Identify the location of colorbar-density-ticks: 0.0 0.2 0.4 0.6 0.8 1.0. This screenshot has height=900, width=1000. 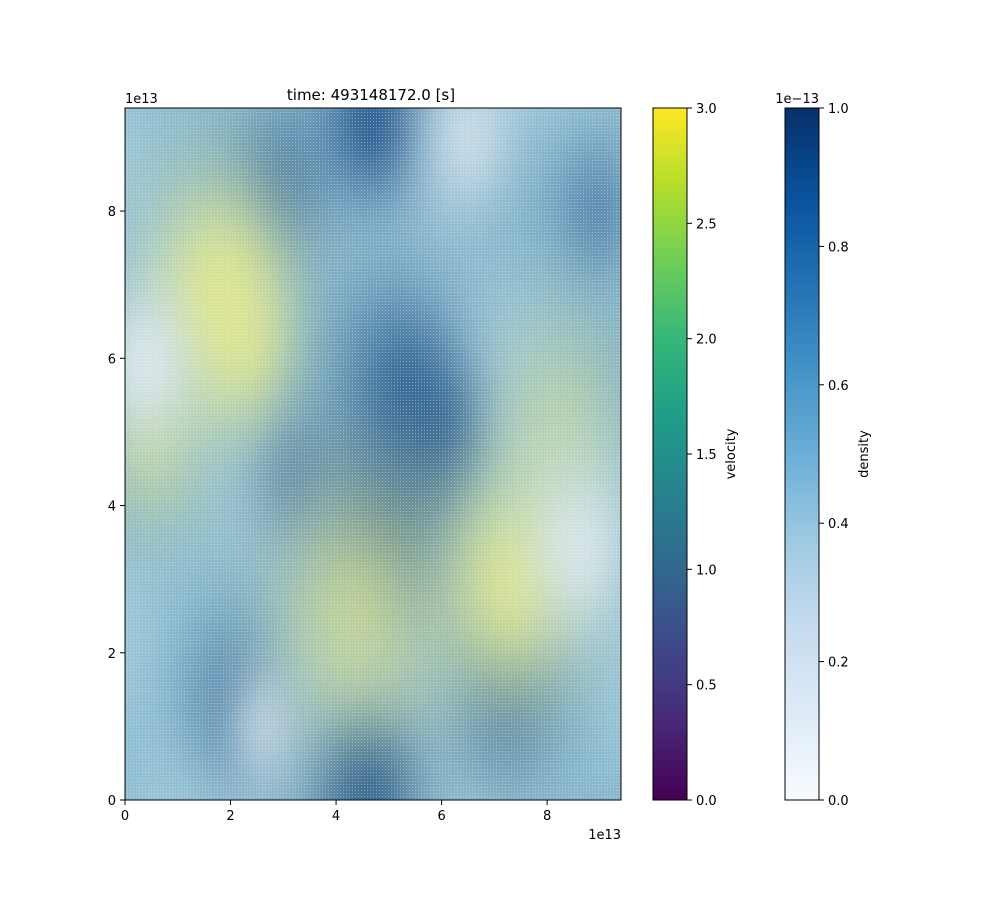
(834, 455).